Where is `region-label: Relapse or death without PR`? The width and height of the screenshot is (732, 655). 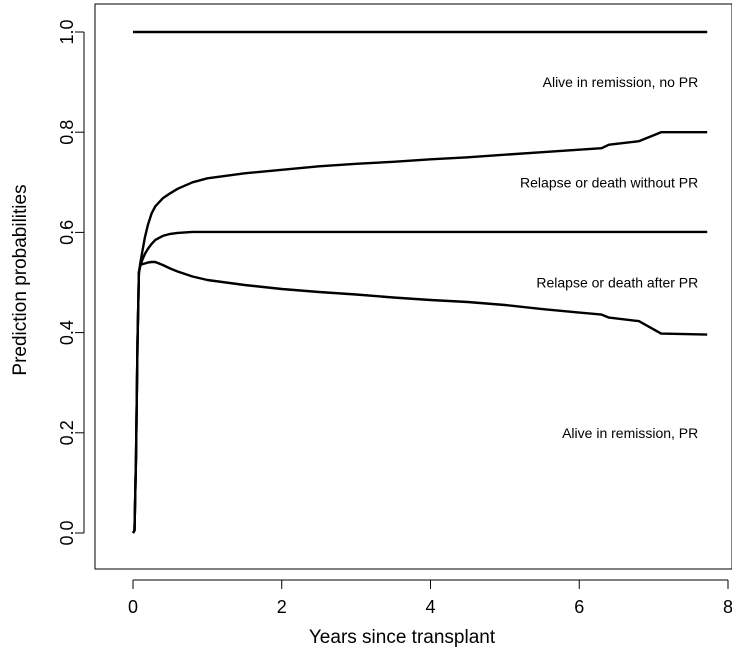 region-label: Relapse or death without PR is located at coordinates (609, 182).